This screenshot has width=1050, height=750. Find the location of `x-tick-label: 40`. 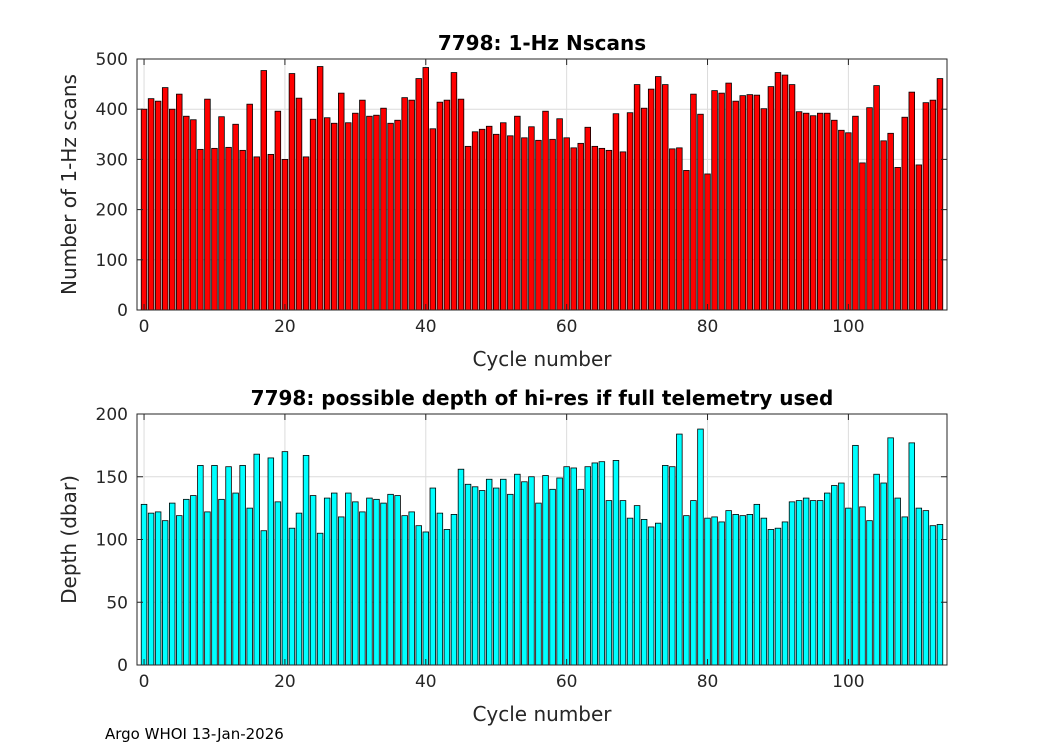

x-tick-label: 40 is located at coordinates (426, 682).